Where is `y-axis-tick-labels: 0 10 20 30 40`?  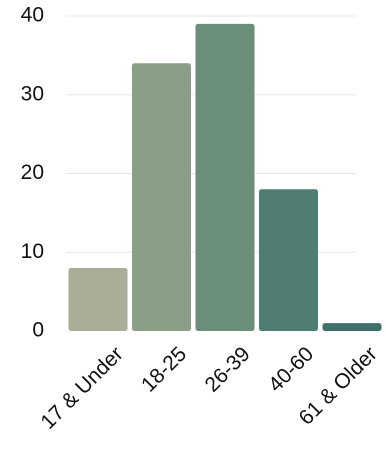 y-axis-tick-labels: 0 10 20 30 40 is located at coordinates (32, 173).